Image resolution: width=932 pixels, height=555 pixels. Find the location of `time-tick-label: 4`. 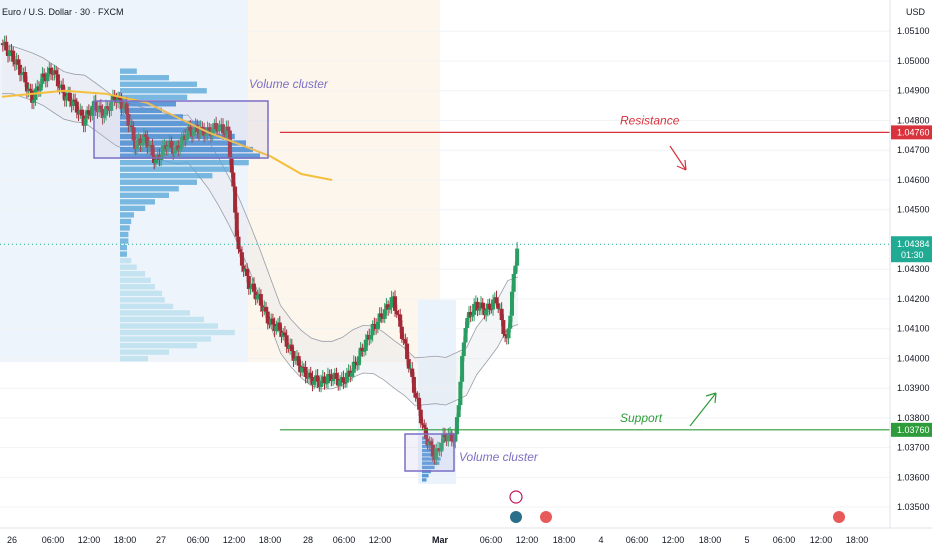

time-tick-label: 4 is located at coordinates (600, 540).